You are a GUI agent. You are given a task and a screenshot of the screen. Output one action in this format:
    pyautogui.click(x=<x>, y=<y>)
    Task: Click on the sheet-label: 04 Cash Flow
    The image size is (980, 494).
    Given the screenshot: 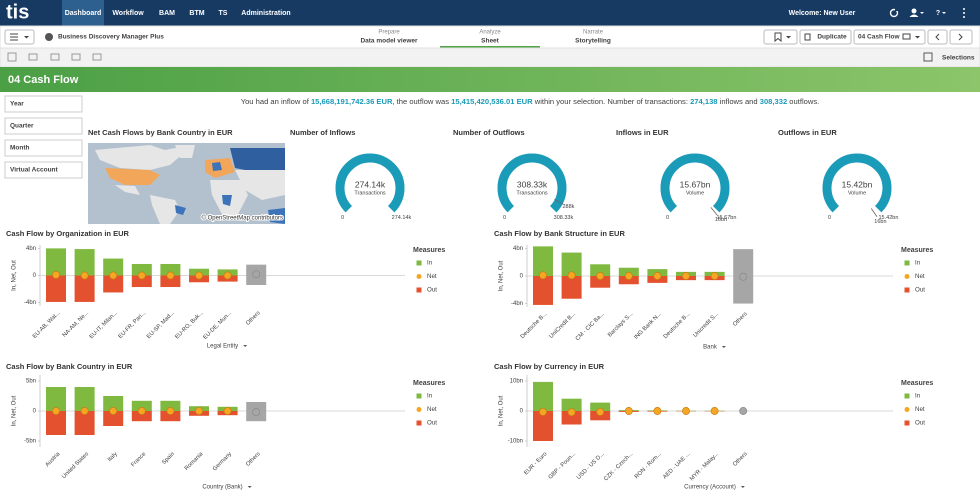 What is the action you would take?
    pyautogui.click(x=879, y=37)
    